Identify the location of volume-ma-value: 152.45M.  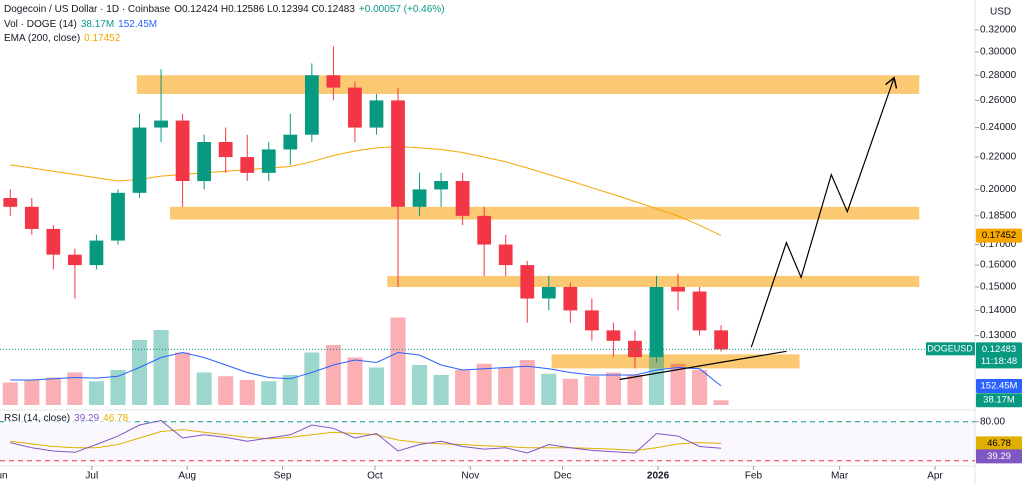
(138, 24).